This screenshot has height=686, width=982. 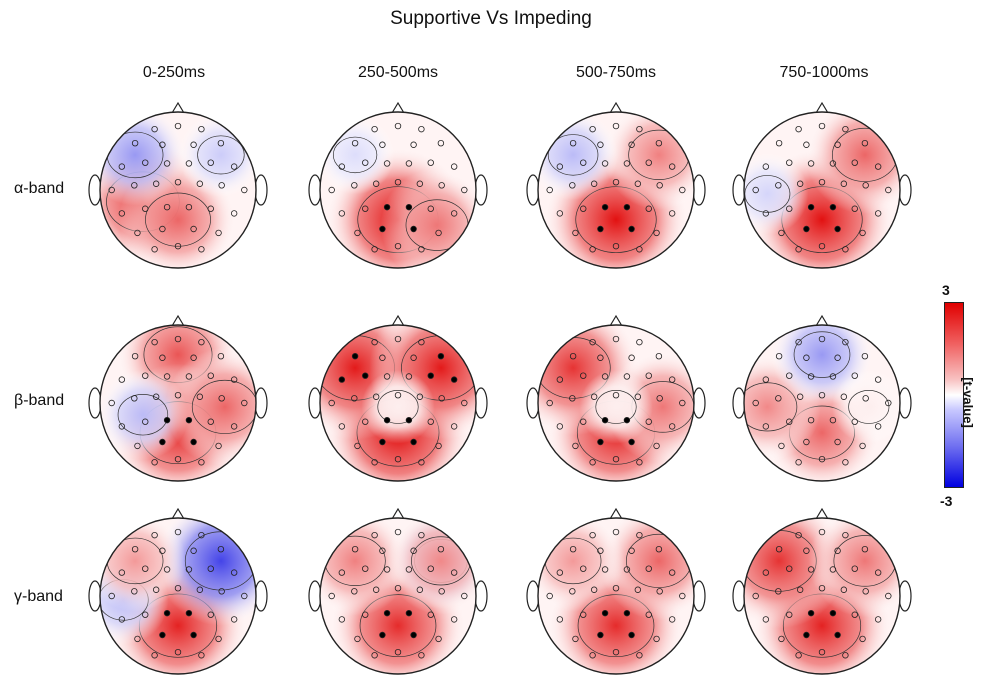 What do you see at coordinates (954, 395) in the screenshot?
I see `colorbar` at bounding box center [954, 395].